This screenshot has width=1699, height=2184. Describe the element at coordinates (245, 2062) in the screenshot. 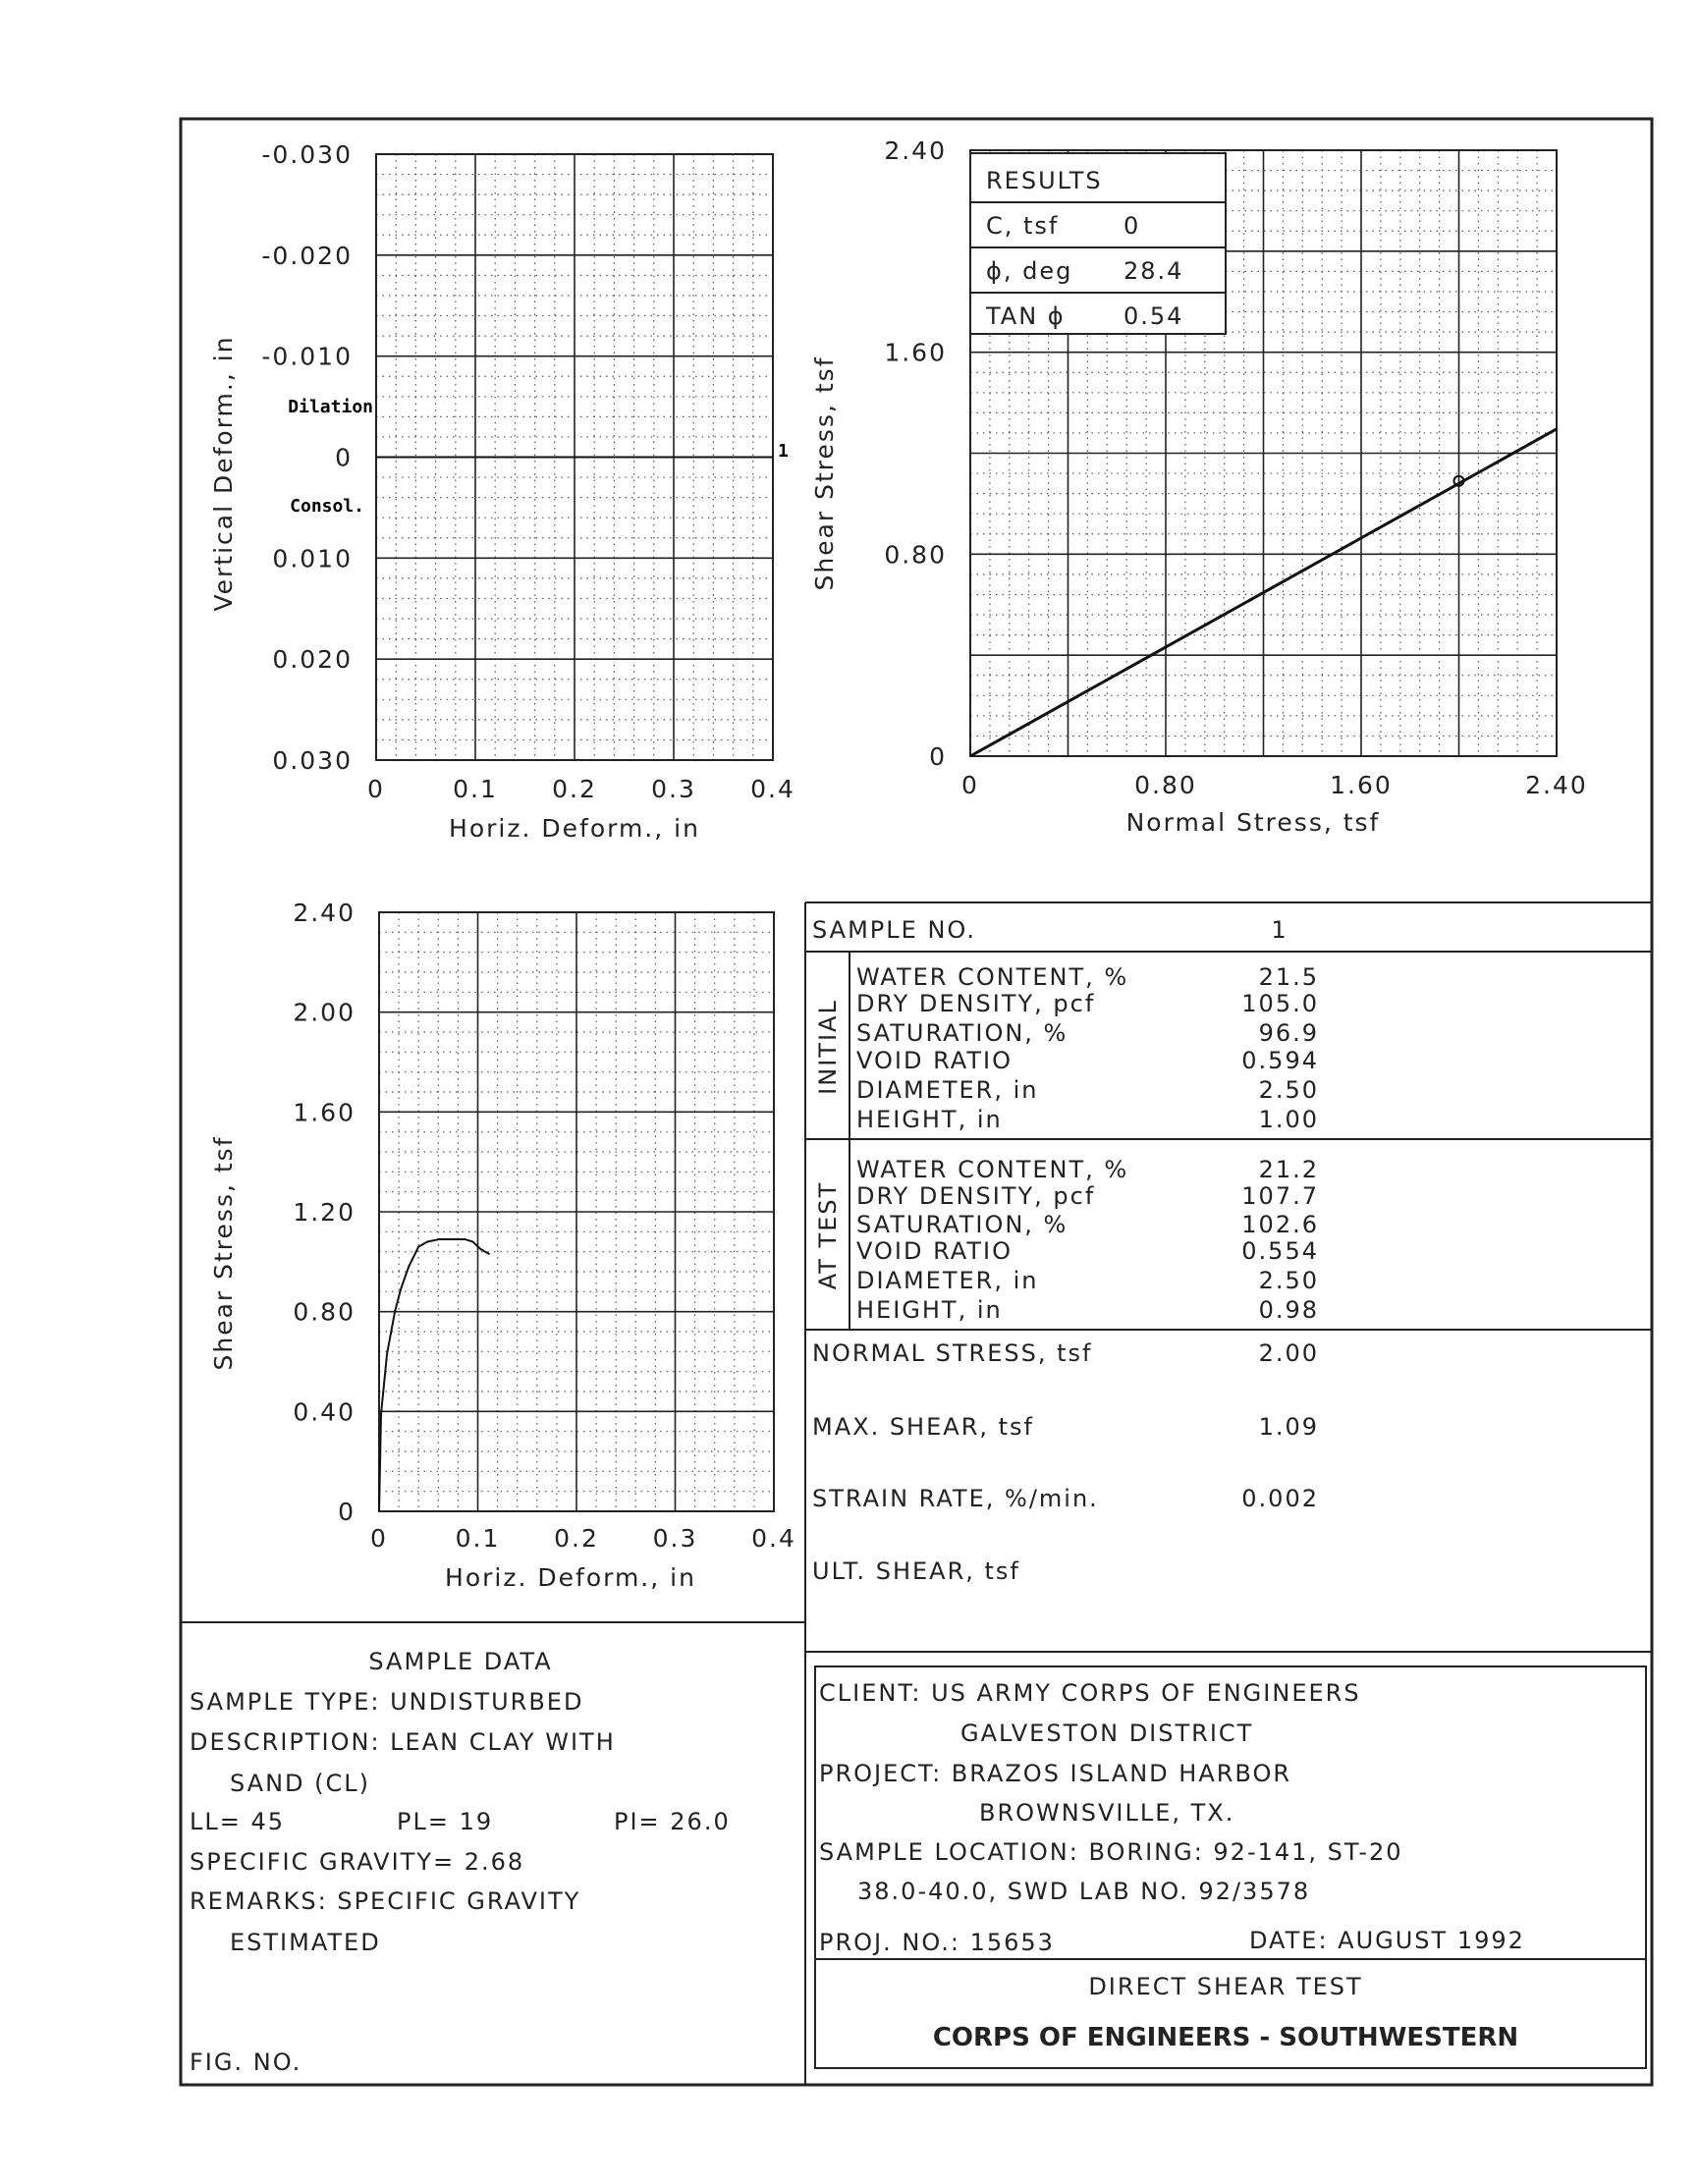

I see `fig-no: FIG. NO.` at that location.